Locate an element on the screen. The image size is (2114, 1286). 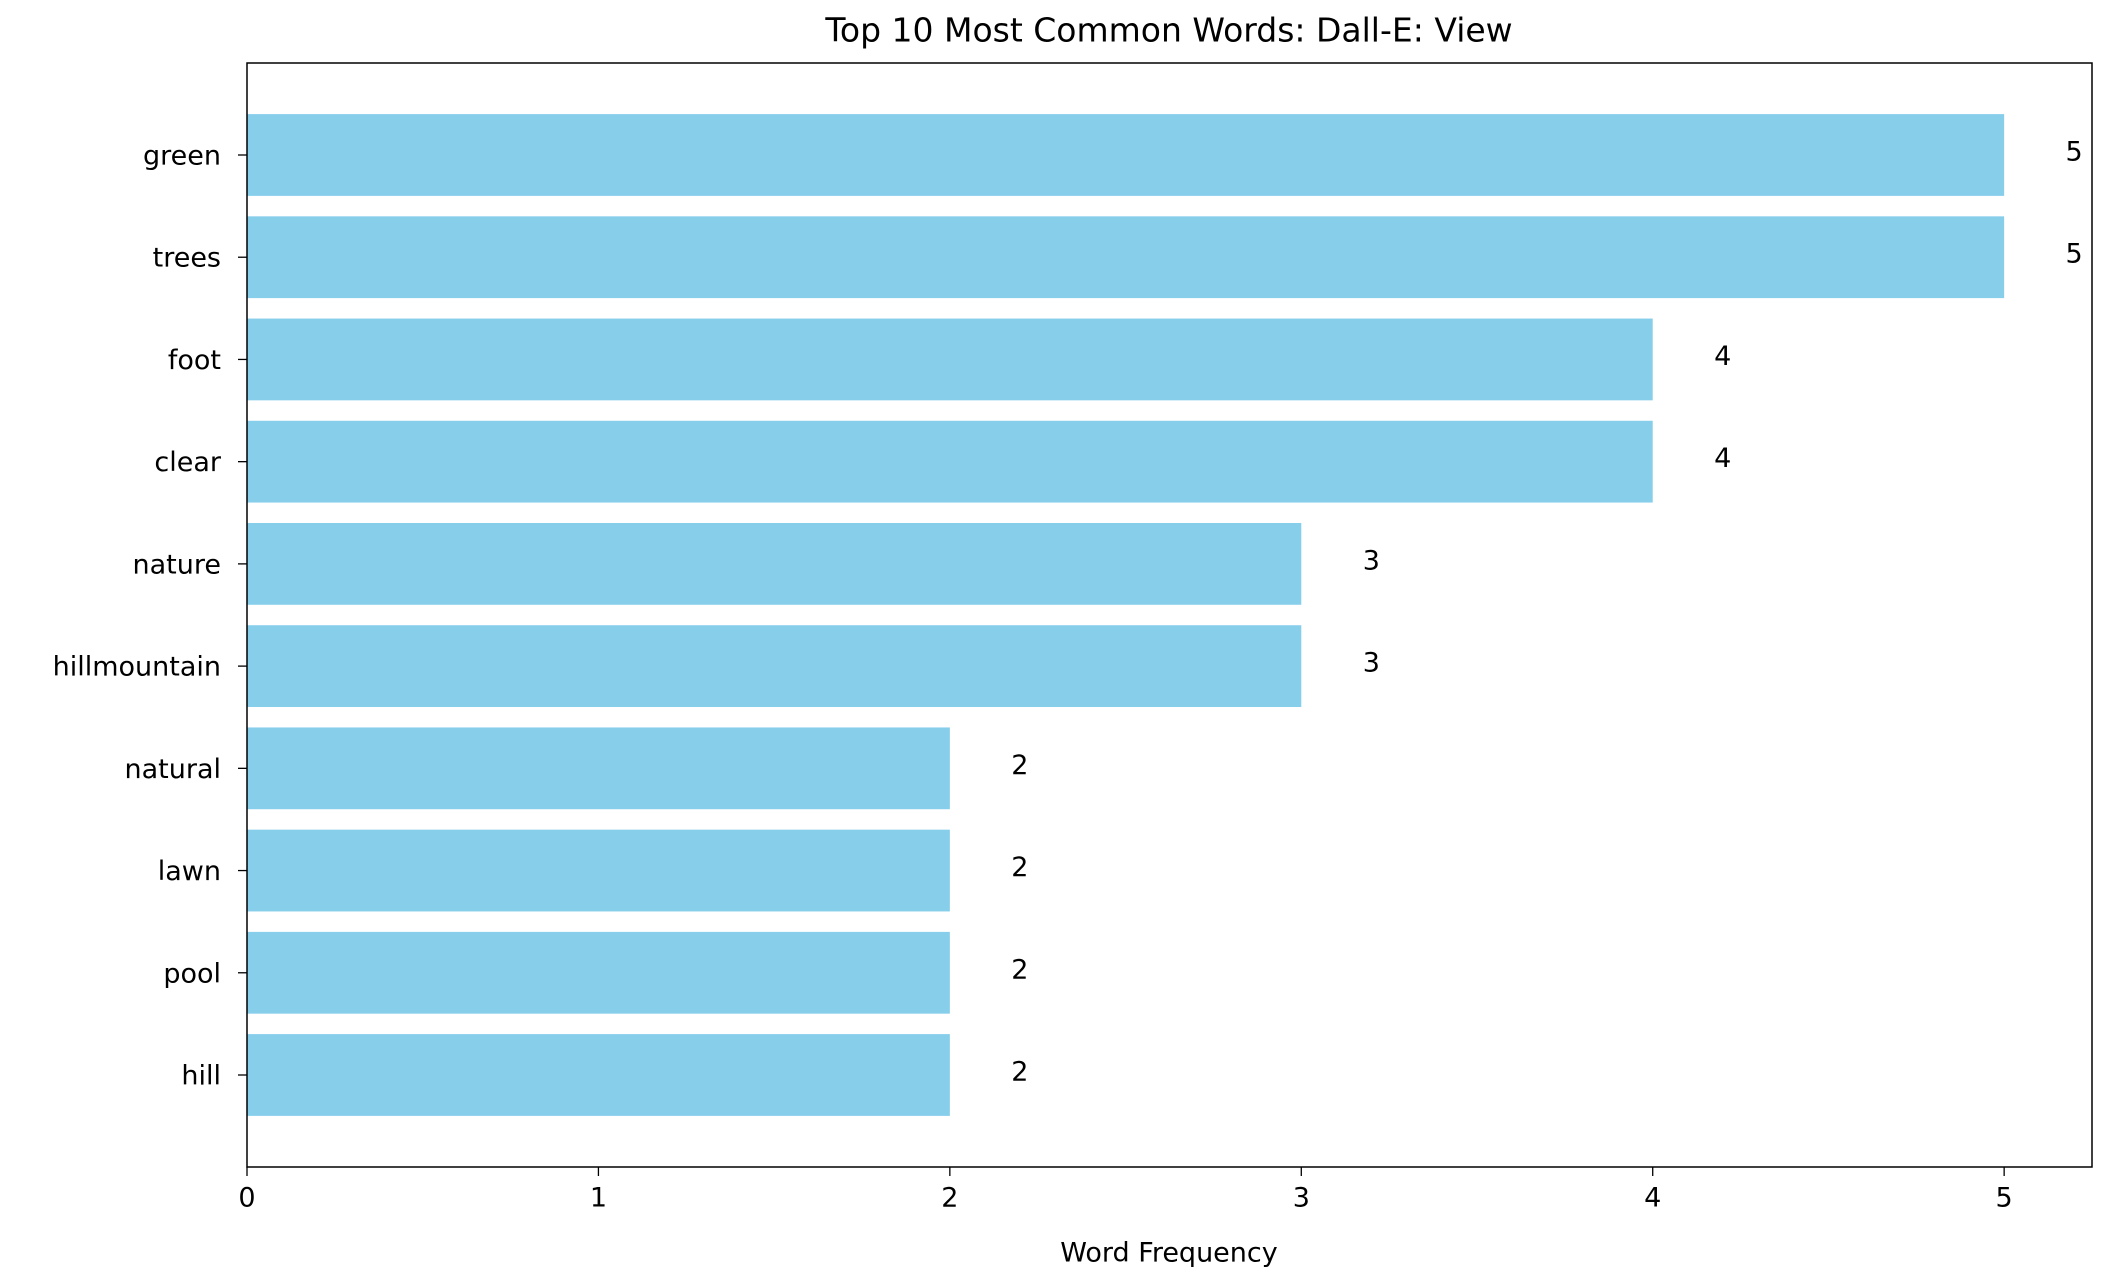
chart-title: Top 10 Most Common Words: Dall-E: View is located at coordinates (1168, 30).